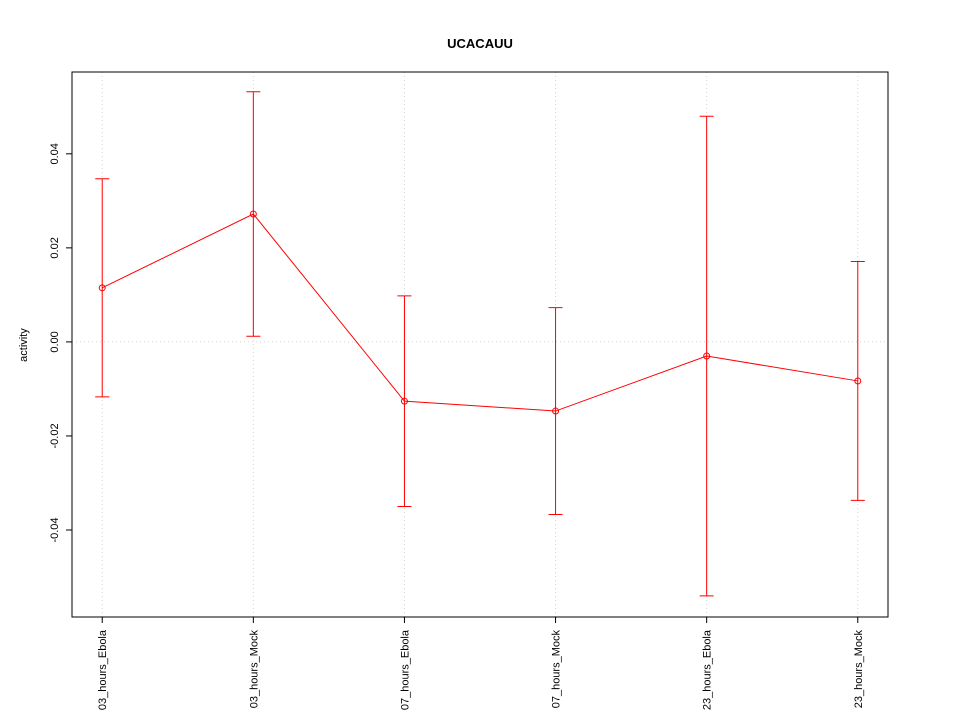 The image size is (960, 720). I want to click on x-tick-label: 23_hours_Ebola, so click(708, 669).